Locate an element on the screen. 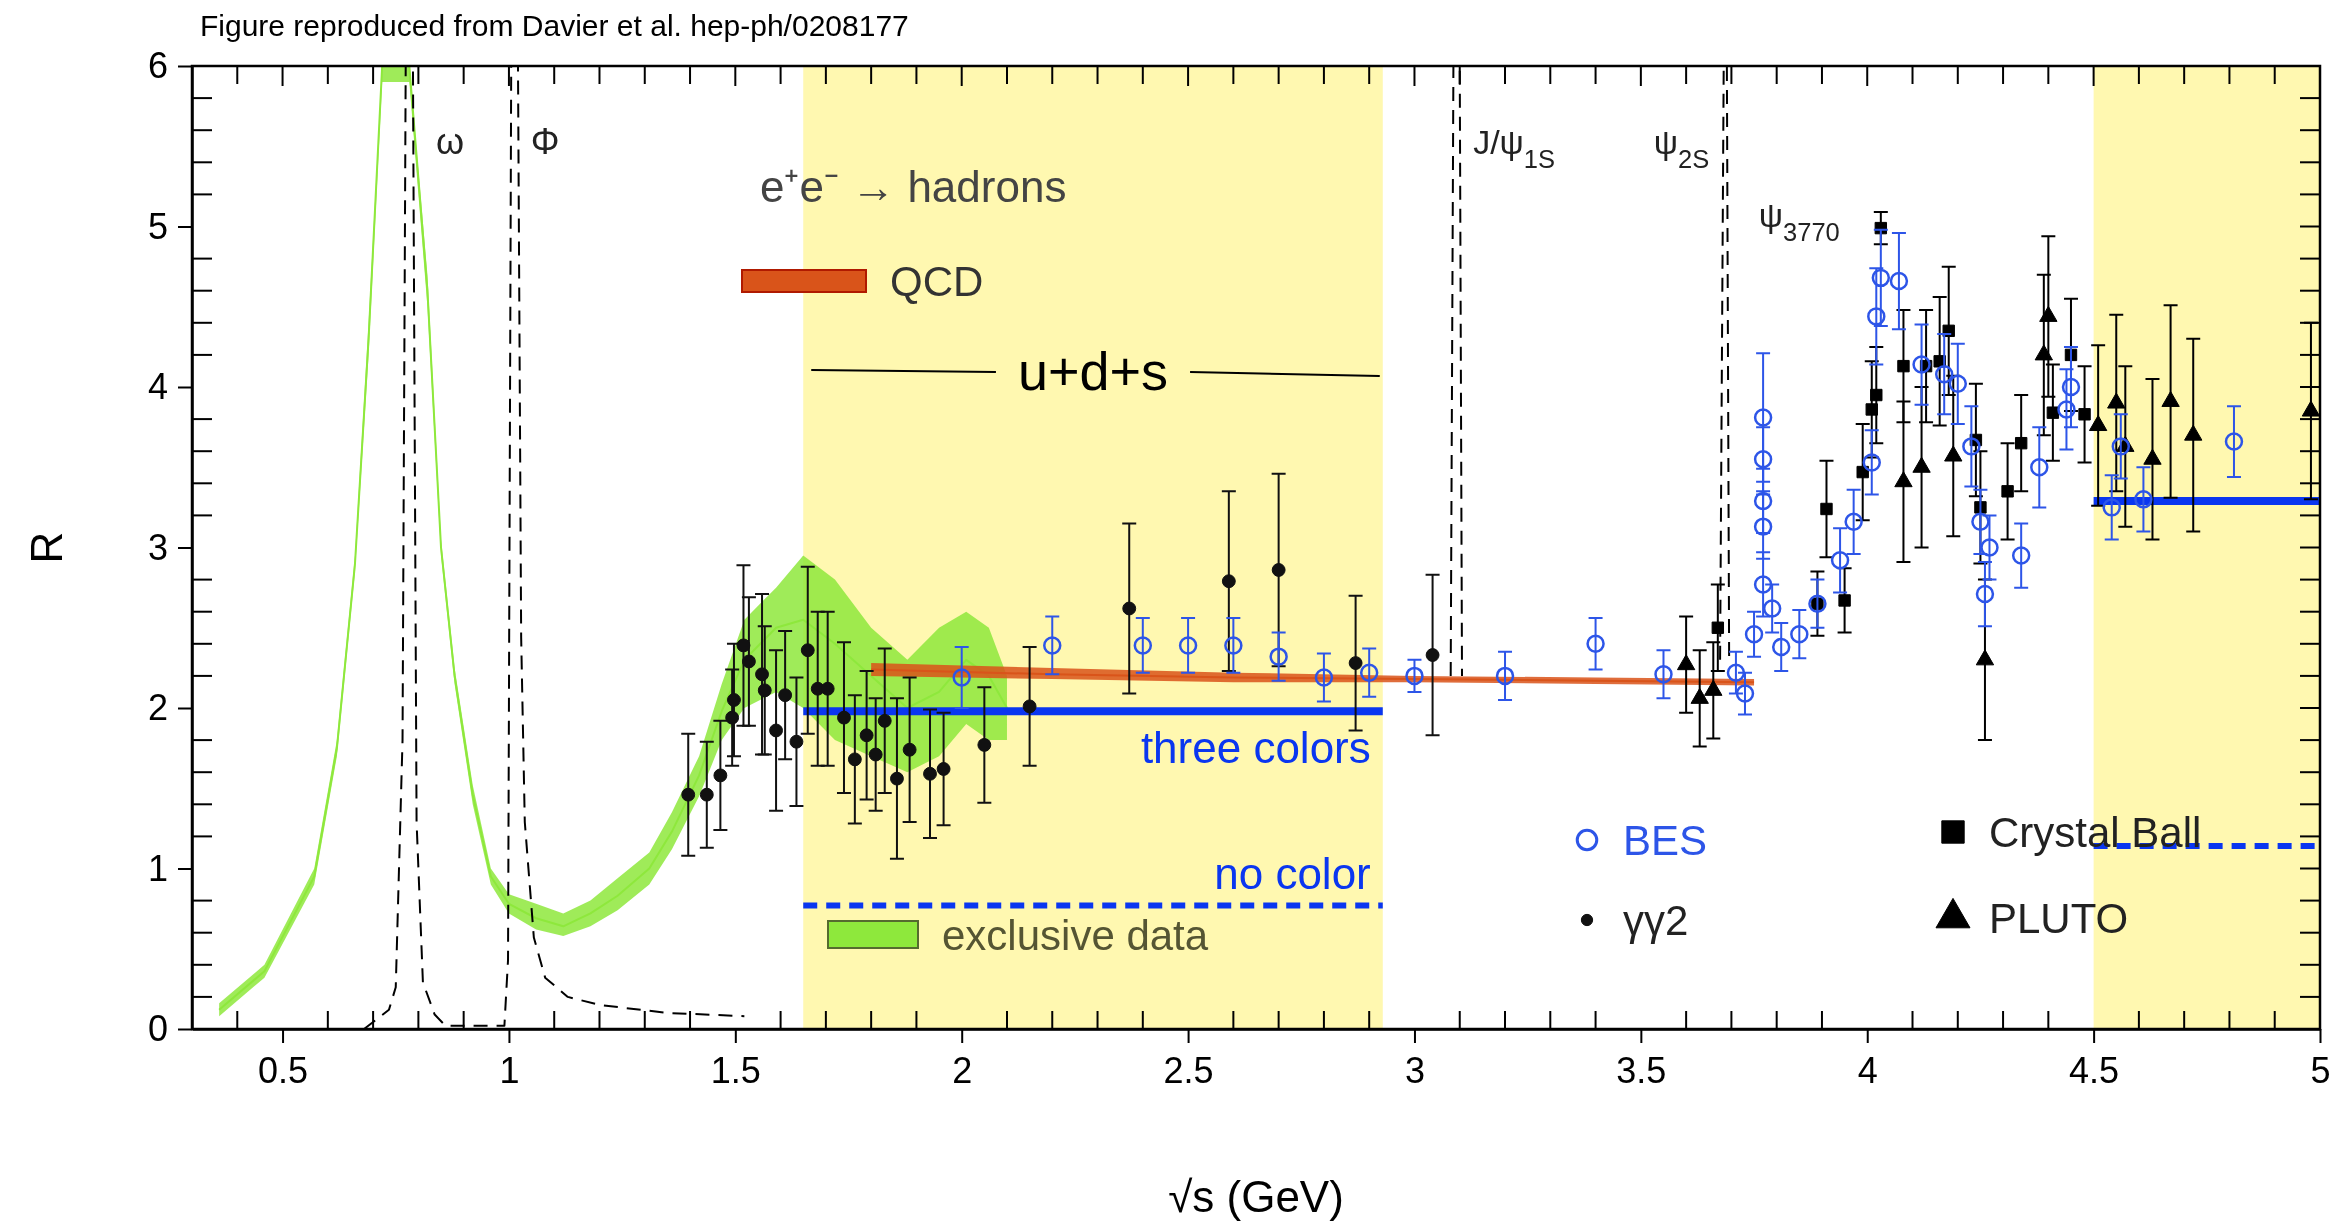  annotation: Φ is located at coordinates (545, 142).